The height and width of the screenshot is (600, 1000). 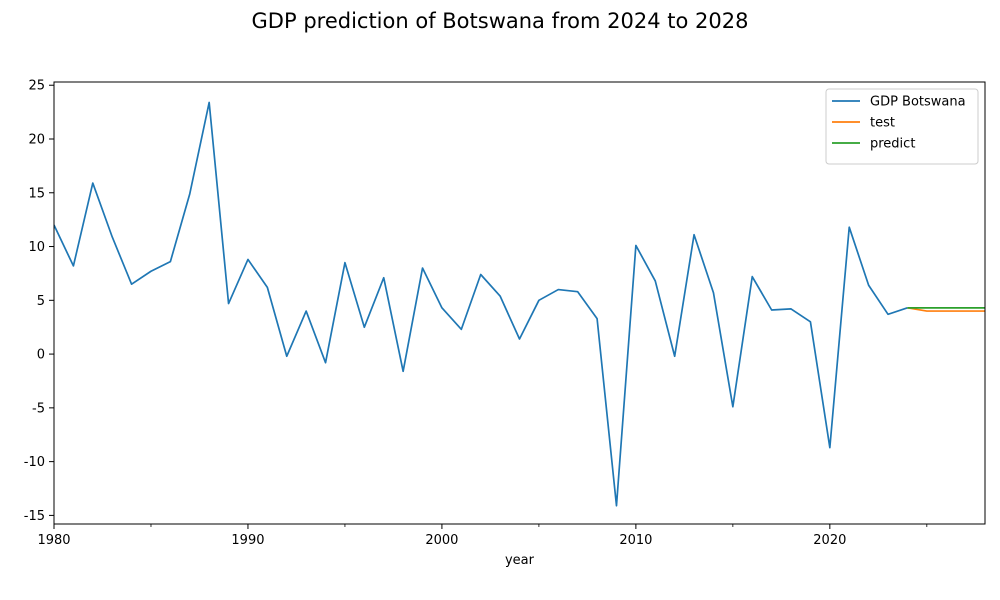 What do you see at coordinates (902, 126) in the screenshot?
I see `legend-box` at bounding box center [902, 126].